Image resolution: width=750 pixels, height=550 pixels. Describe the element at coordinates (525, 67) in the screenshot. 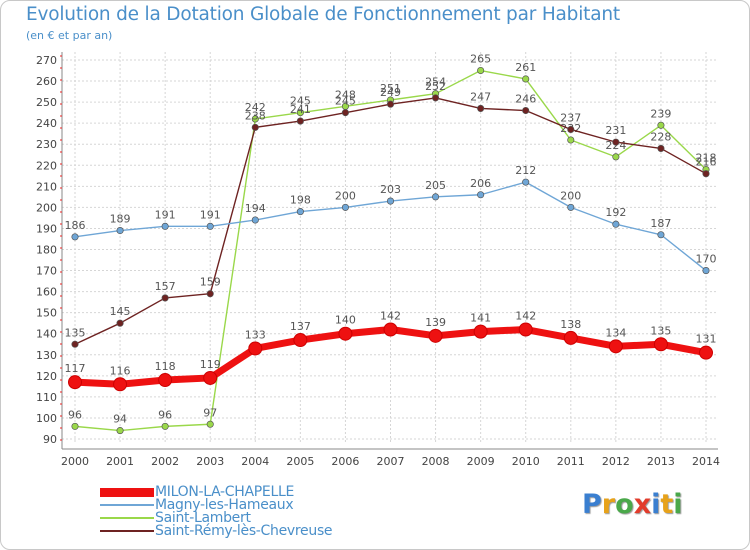

I see `data-label-saint-lambert: 261` at that location.